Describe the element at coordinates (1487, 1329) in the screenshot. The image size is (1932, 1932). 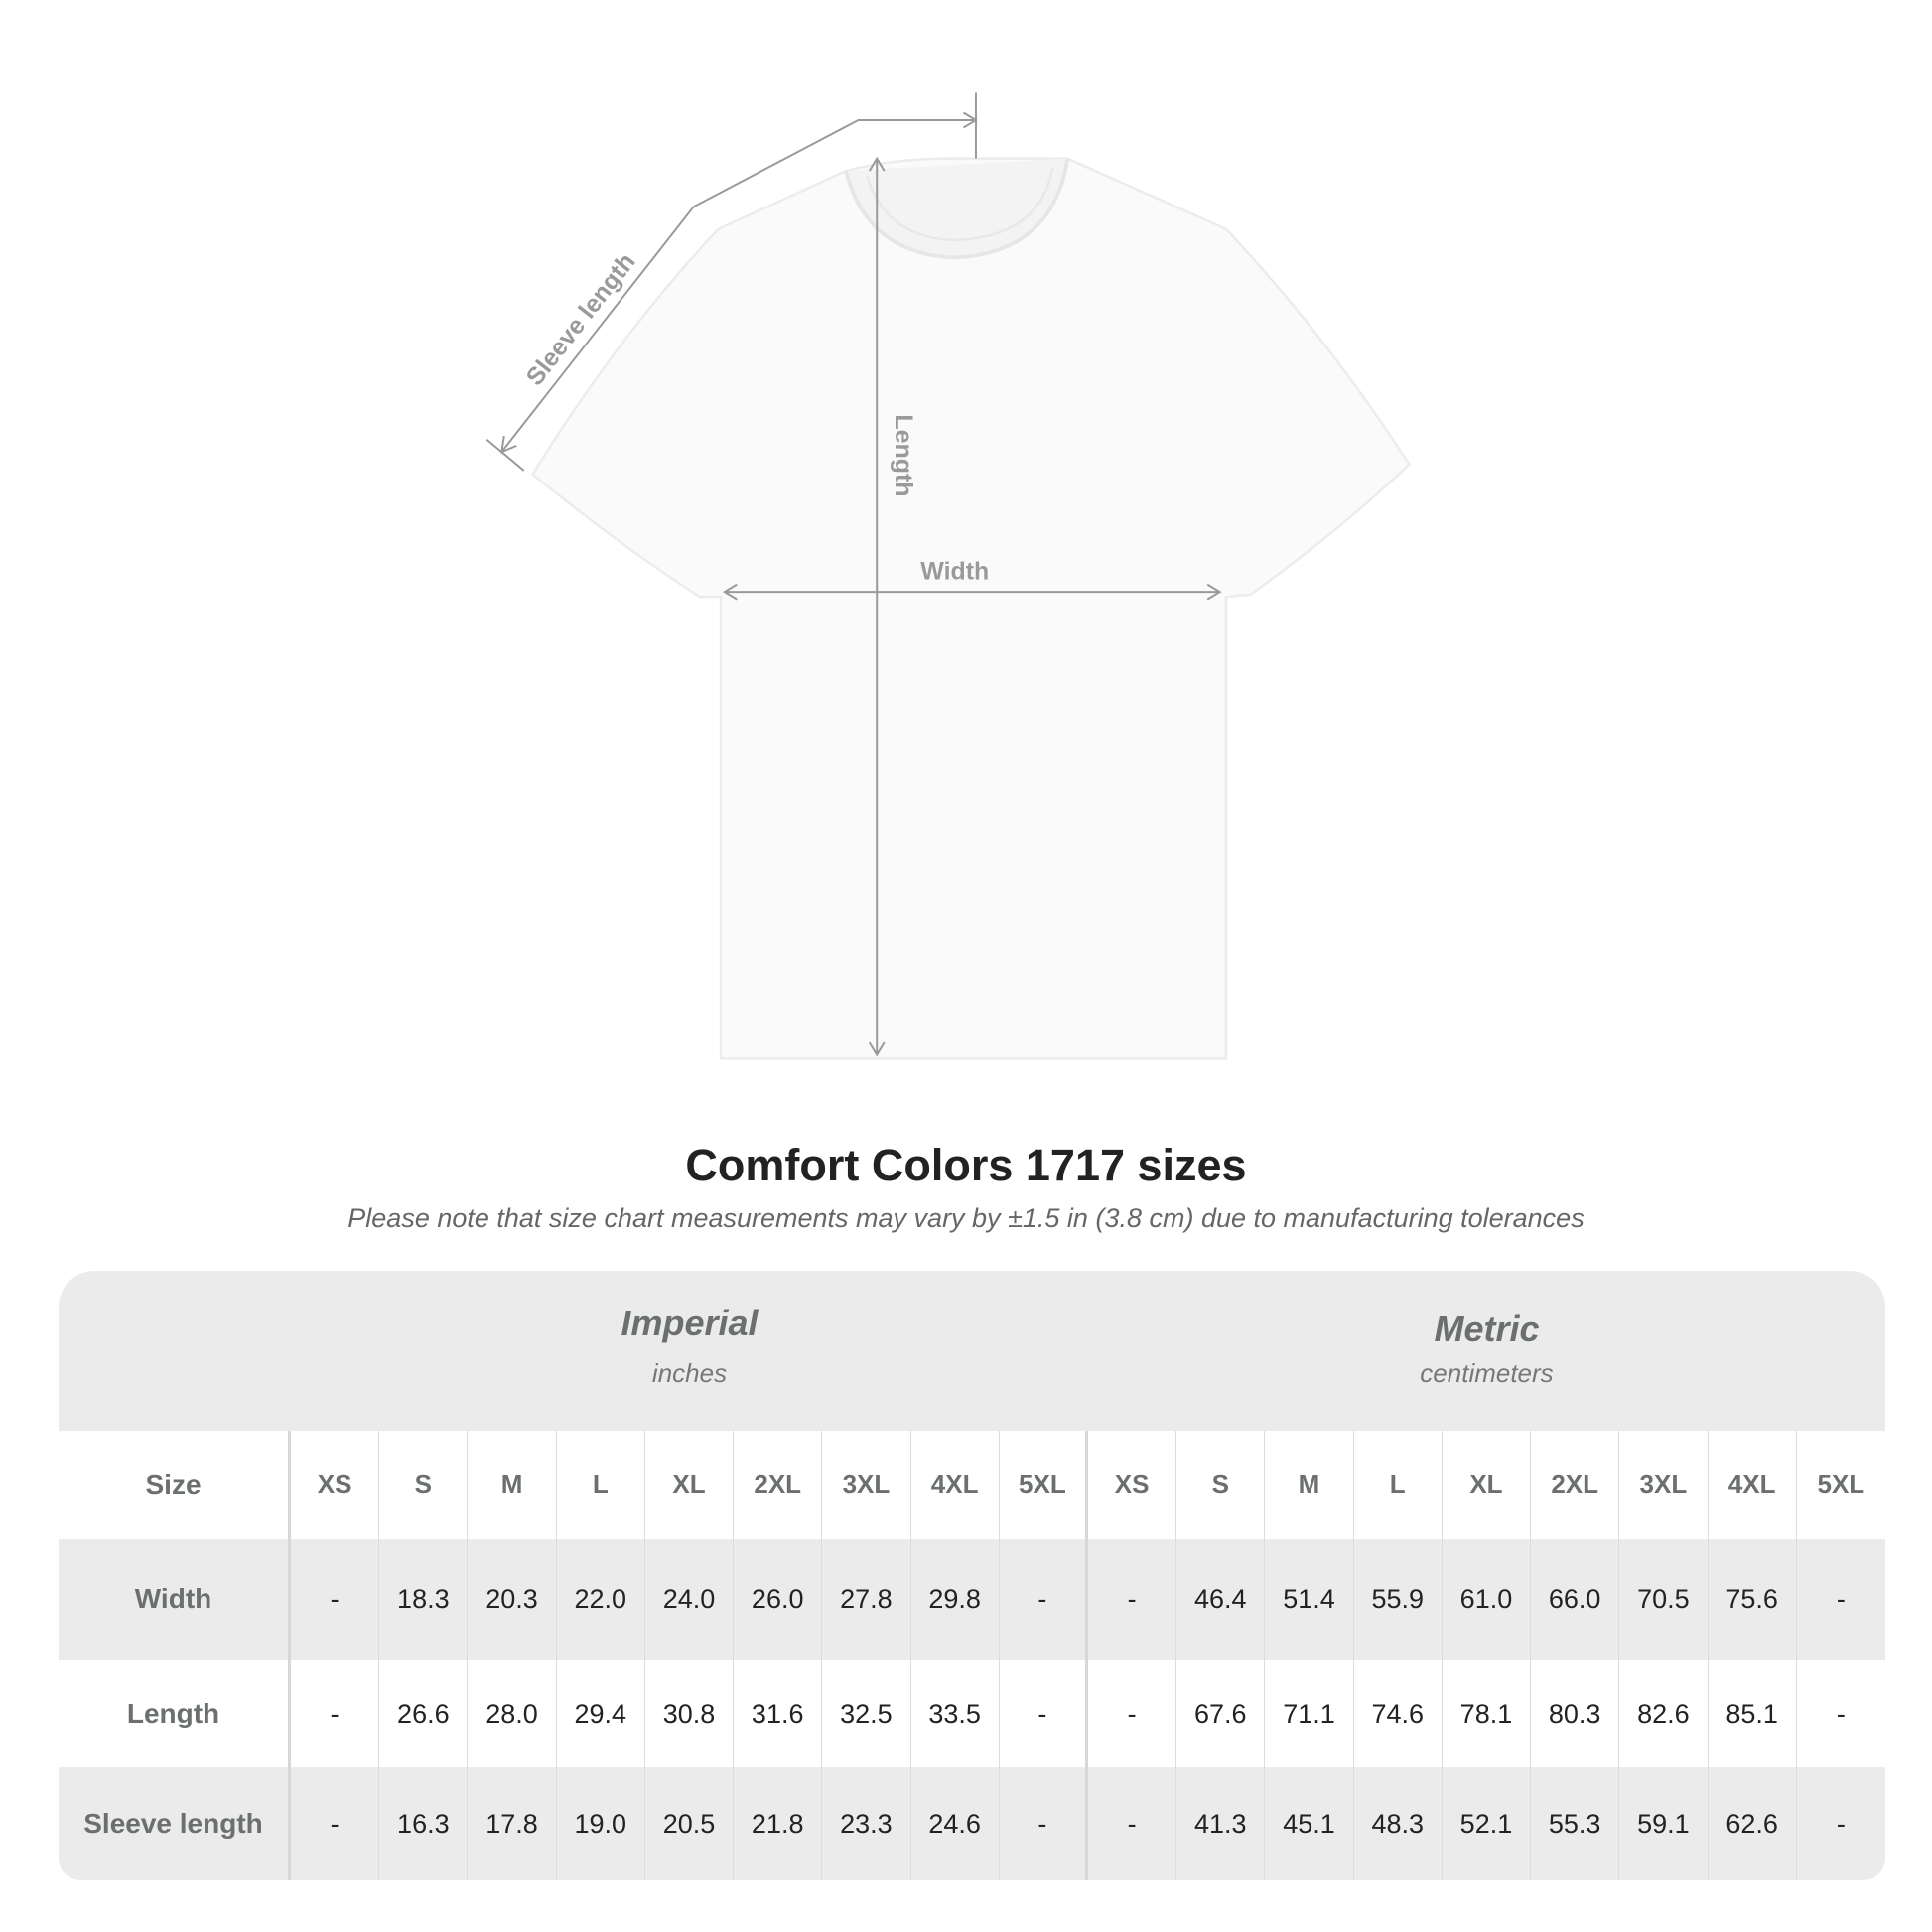
I see `metric-title: Metric` at that location.